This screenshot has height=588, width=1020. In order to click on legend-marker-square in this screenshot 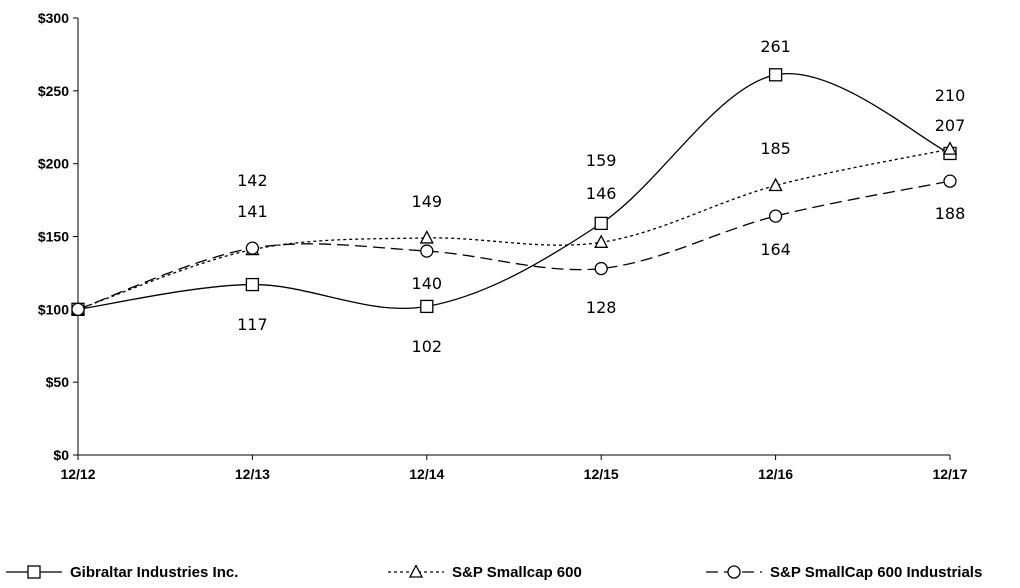, I will do `click(34, 572)`.